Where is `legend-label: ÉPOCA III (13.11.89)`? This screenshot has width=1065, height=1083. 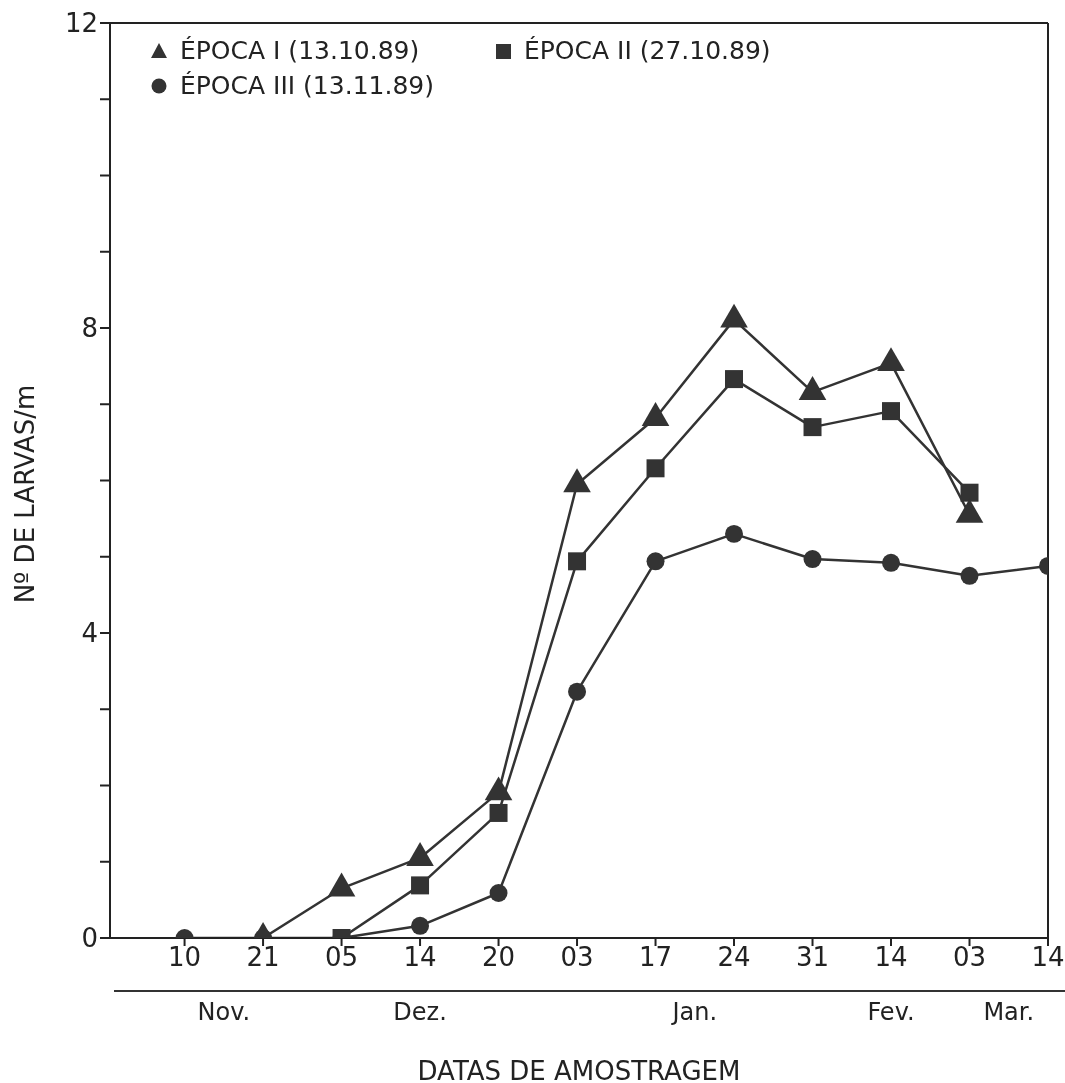 legend-label: ÉPOCA III (13.11.89) is located at coordinates (307, 85).